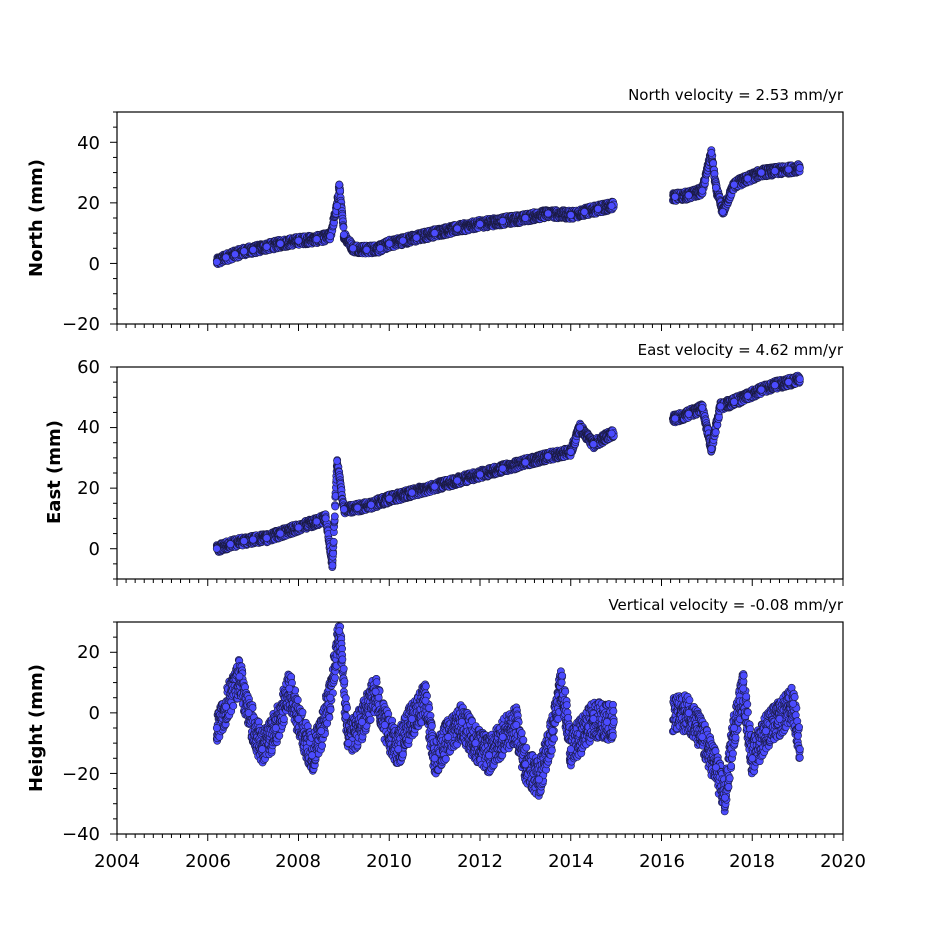 Image resolution: width=937 pixels, height=937 pixels. What do you see at coordinates (81, 324) in the screenshot?
I see `north-y-tick-label: −20` at bounding box center [81, 324].